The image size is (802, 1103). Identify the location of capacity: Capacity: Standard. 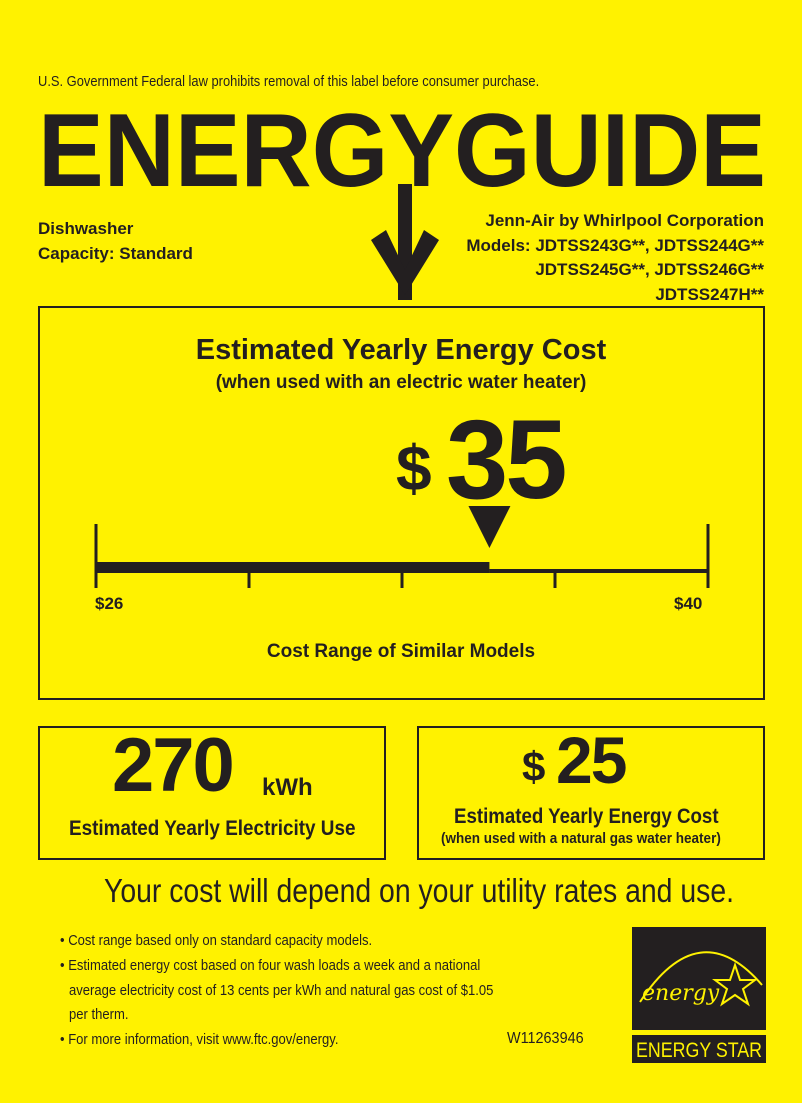
(115, 253).